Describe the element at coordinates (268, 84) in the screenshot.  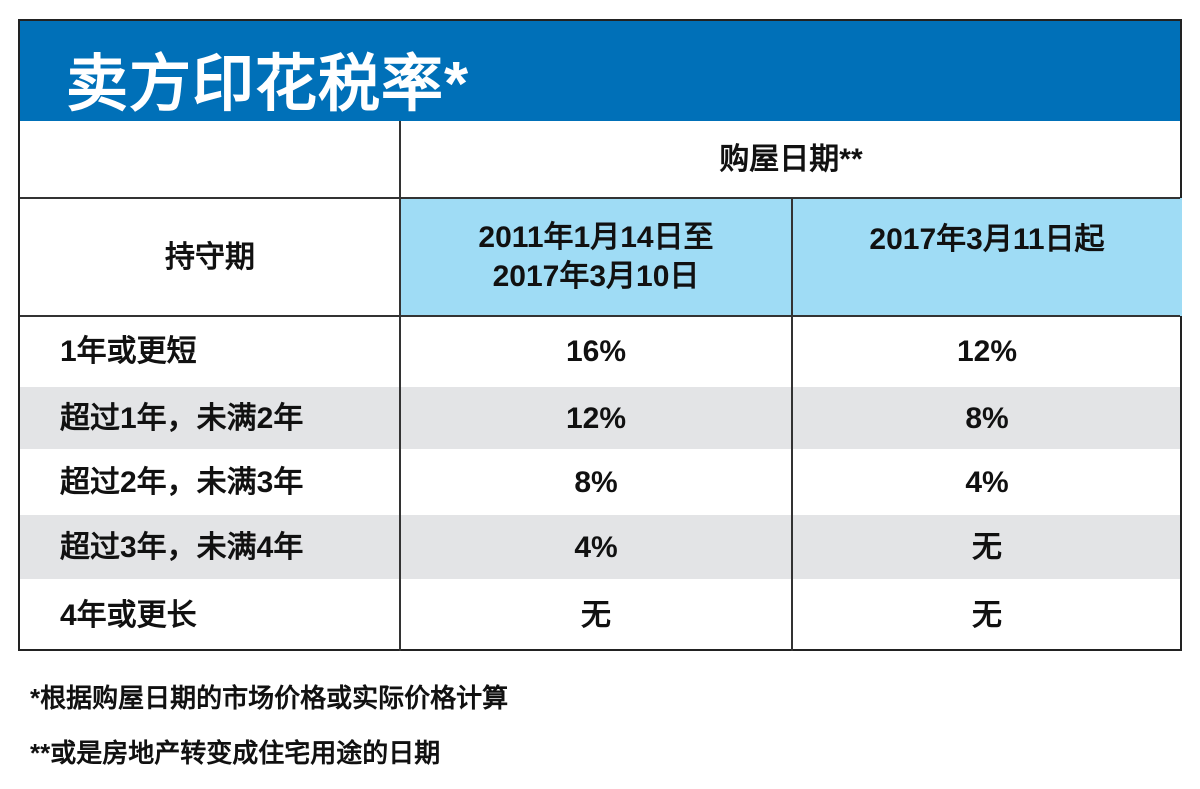
I see `table-title: 卖方印花税率*` at that location.